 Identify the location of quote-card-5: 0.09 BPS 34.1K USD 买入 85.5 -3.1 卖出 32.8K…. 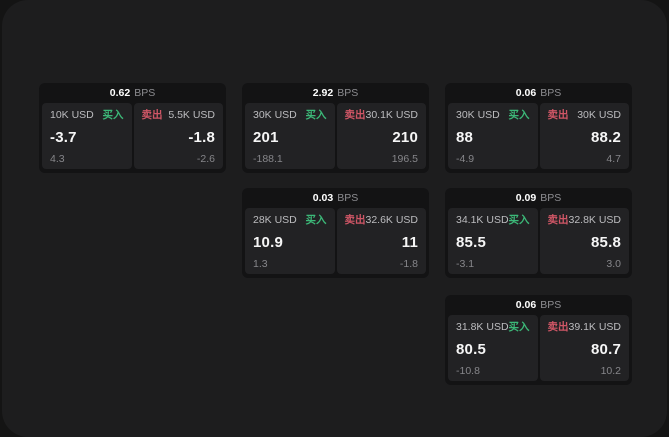
(538, 233).